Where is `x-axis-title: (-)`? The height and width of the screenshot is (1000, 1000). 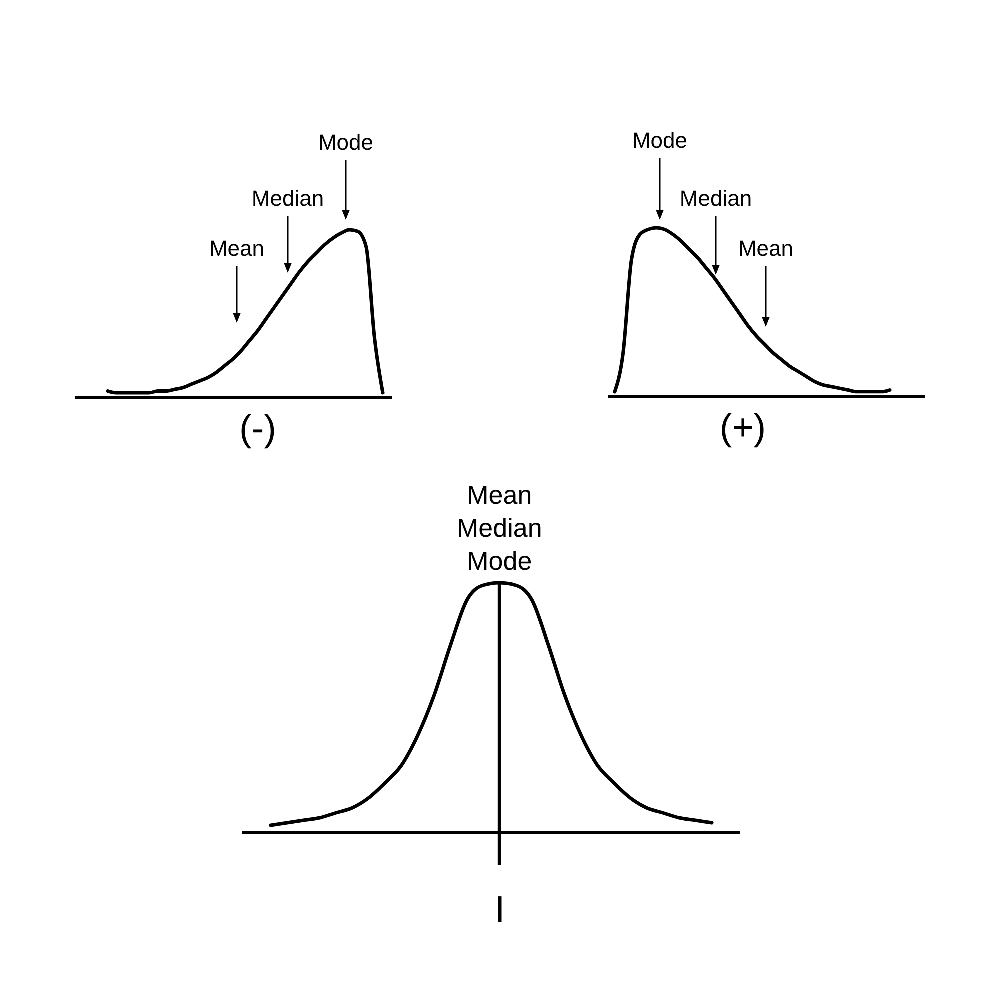 x-axis-title: (-) is located at coordinates (258, 428).